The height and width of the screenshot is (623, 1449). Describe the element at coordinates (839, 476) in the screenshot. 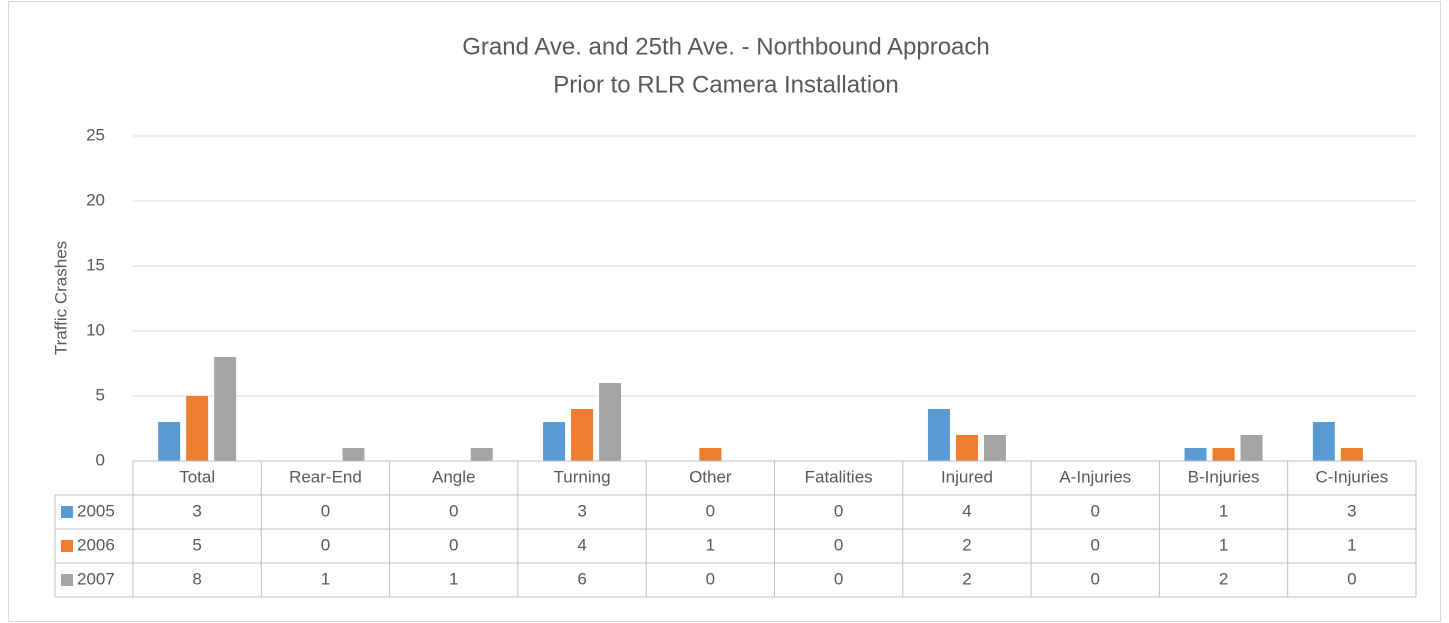

I see `x-tick-label: Fatalities` at that location.